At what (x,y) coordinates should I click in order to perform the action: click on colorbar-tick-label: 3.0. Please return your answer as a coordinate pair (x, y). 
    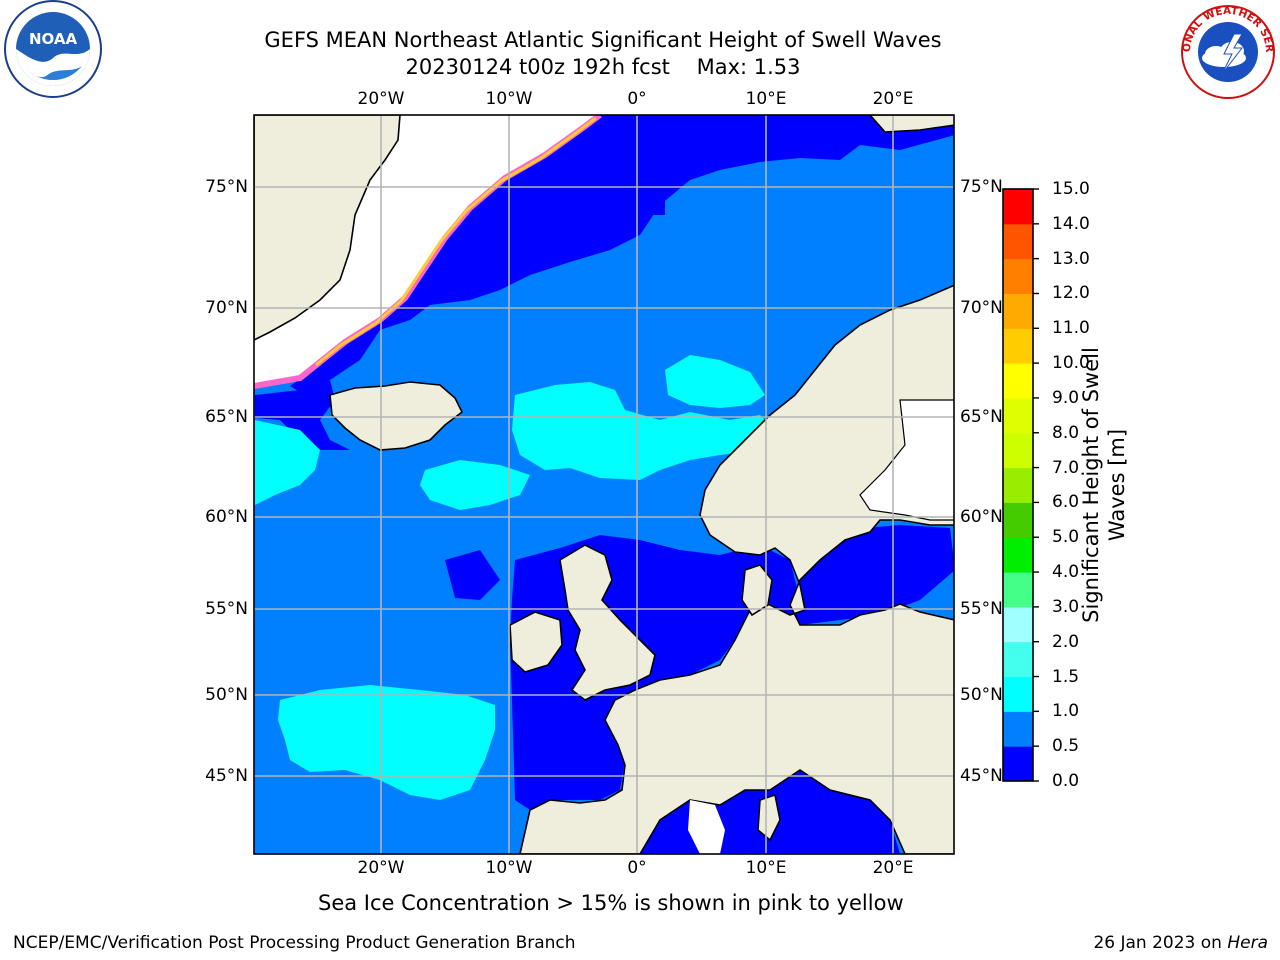
    Looking at the image, I should click on (1066, 606).